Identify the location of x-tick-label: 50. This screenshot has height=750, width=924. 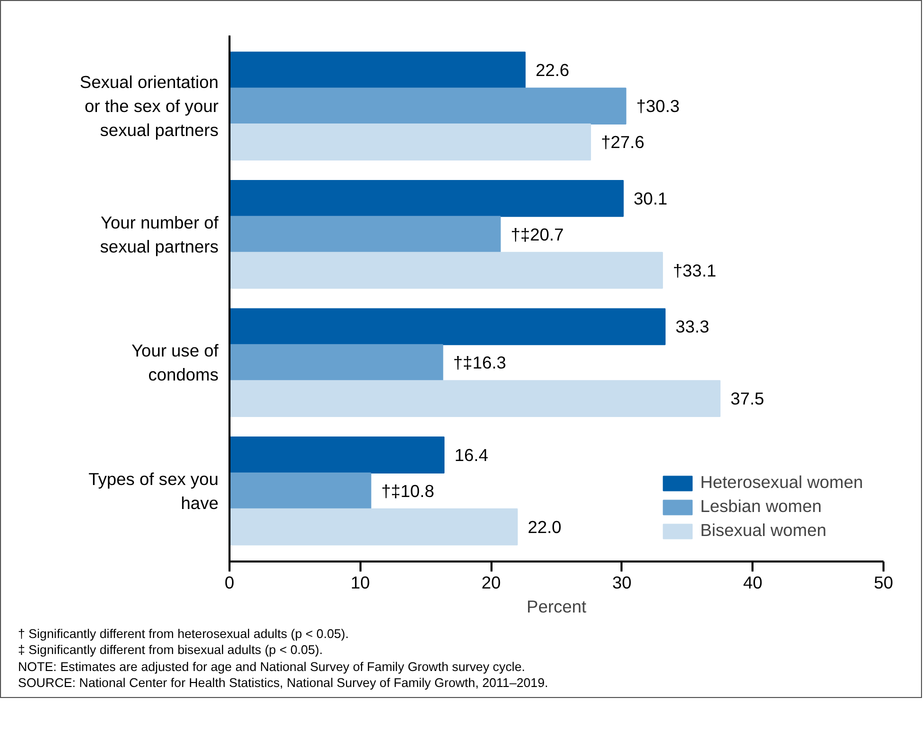
(884, 582).